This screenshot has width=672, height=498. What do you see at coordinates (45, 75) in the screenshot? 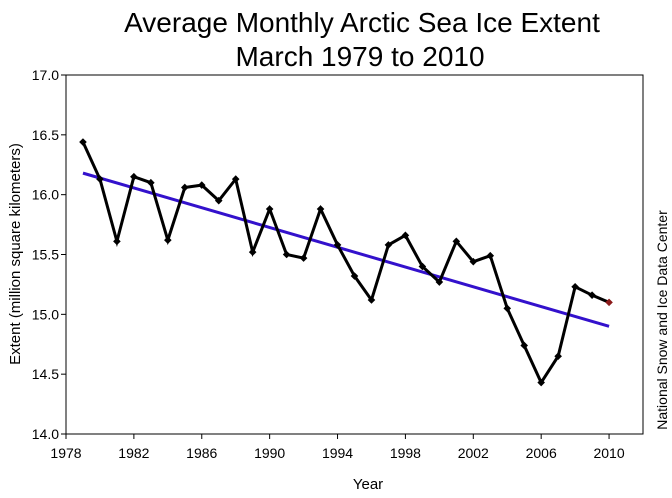
I see `y-tick-label: 17.0` at bounding box center [45, 75].